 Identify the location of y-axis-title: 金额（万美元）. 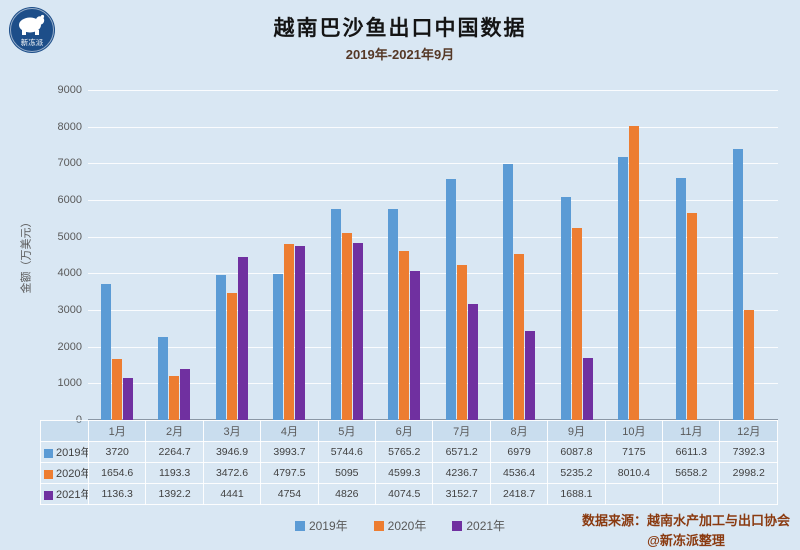
(26, 255).